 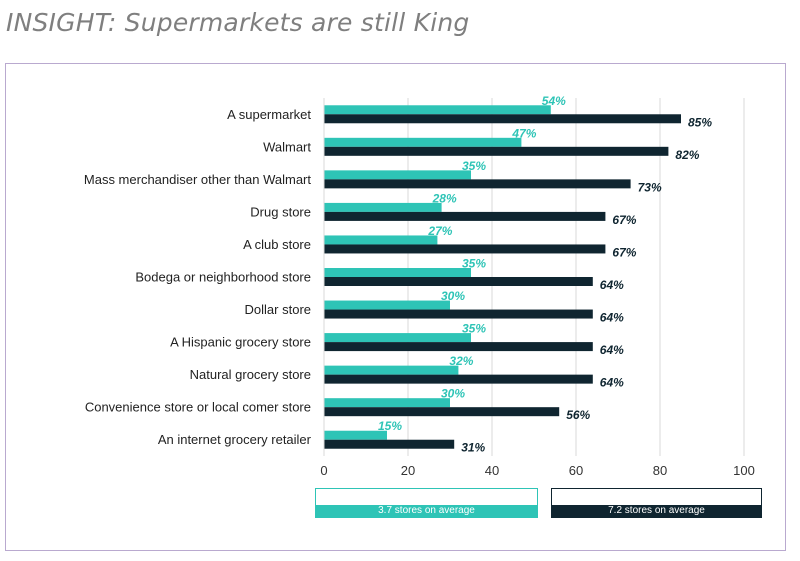 What do you see at coordinates (576, 470) in the screenshot?
I see `x-tick-label: 60` at bounding box center [576, 470].